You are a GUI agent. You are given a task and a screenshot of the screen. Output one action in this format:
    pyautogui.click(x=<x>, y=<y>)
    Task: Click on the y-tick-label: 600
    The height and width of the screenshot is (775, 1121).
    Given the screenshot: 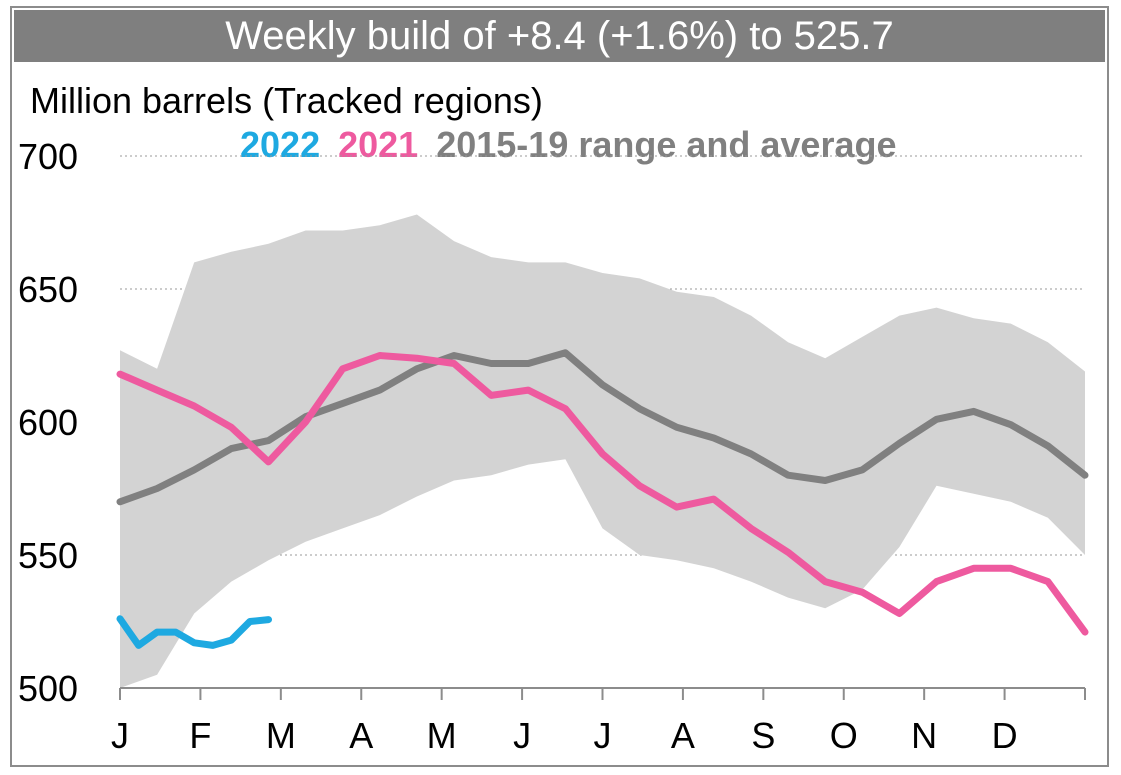 What is the action you would take?
    pyautogui.click(x=48, y=422)
    